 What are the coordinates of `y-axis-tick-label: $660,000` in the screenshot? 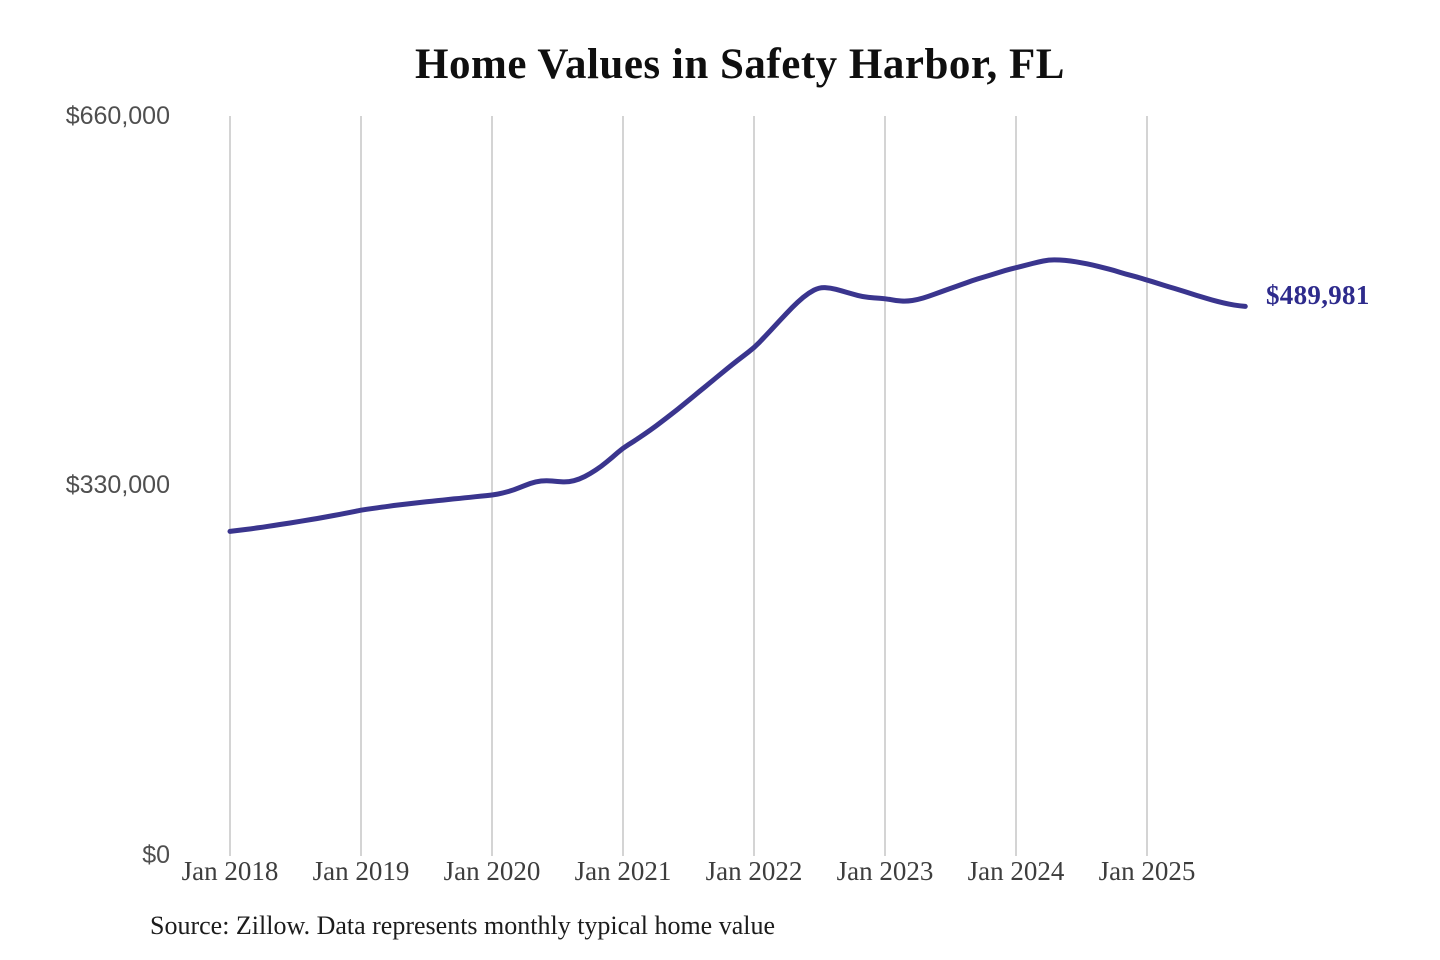 It's located at (117, 116).